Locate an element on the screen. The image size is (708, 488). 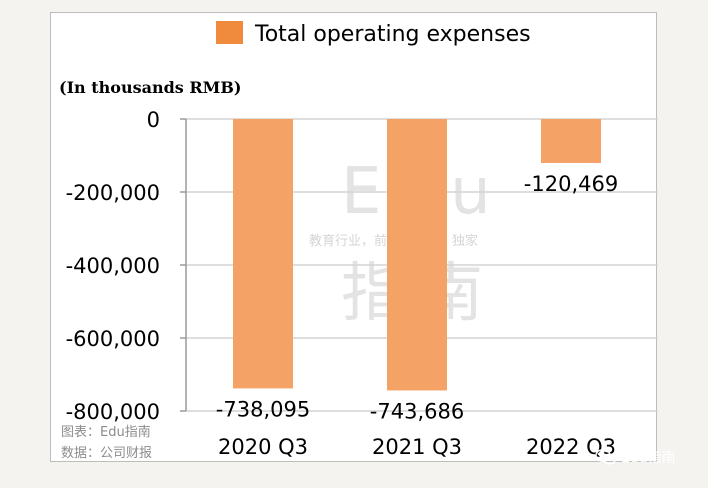
y-tick-label: -600,000 is located at coordinates (113, 339).